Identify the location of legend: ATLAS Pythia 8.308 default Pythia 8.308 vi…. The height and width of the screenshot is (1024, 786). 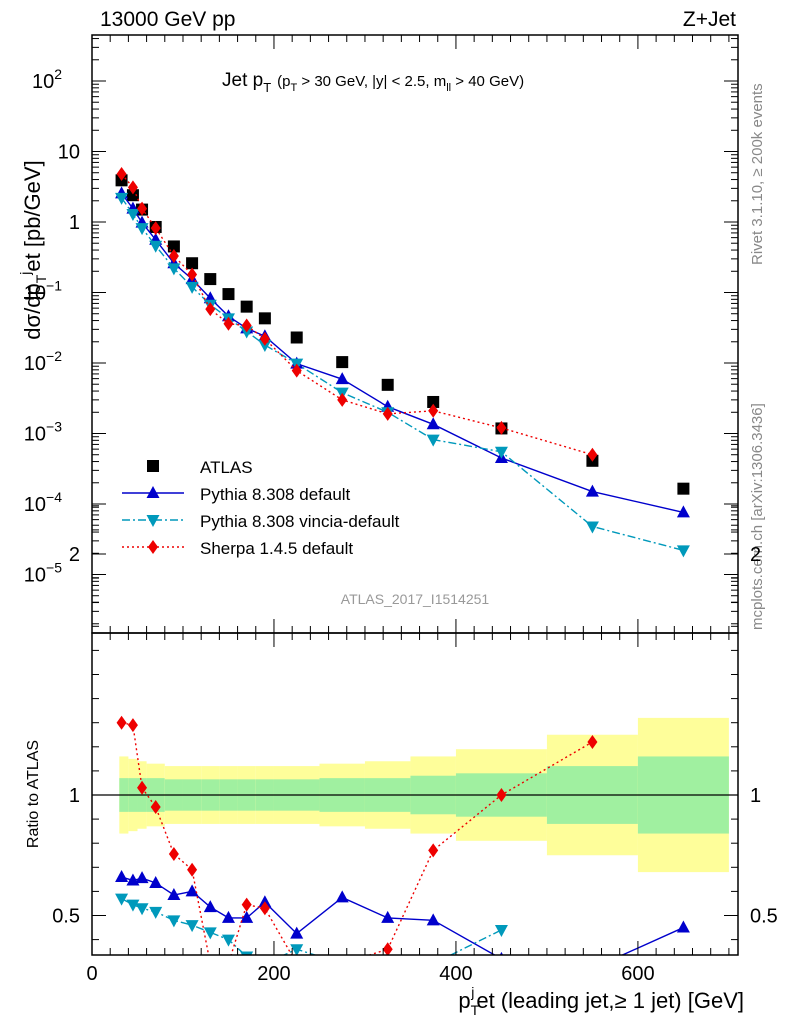
(261, 508).